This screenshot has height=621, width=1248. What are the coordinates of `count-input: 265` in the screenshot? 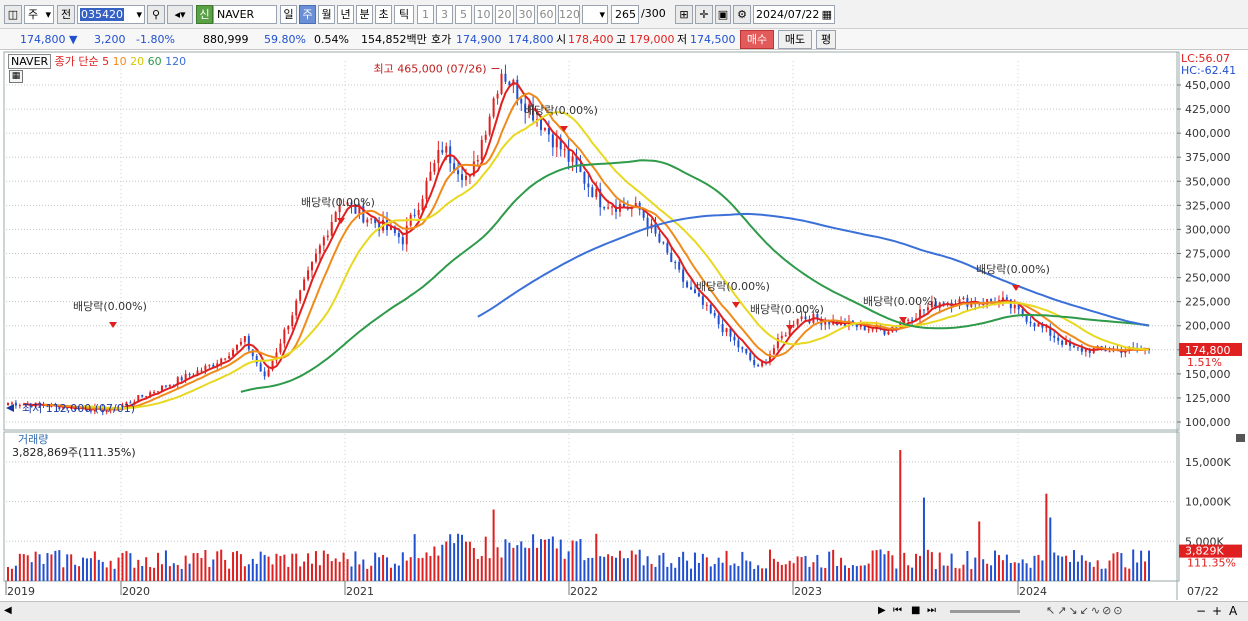 It's located at (625, 14).